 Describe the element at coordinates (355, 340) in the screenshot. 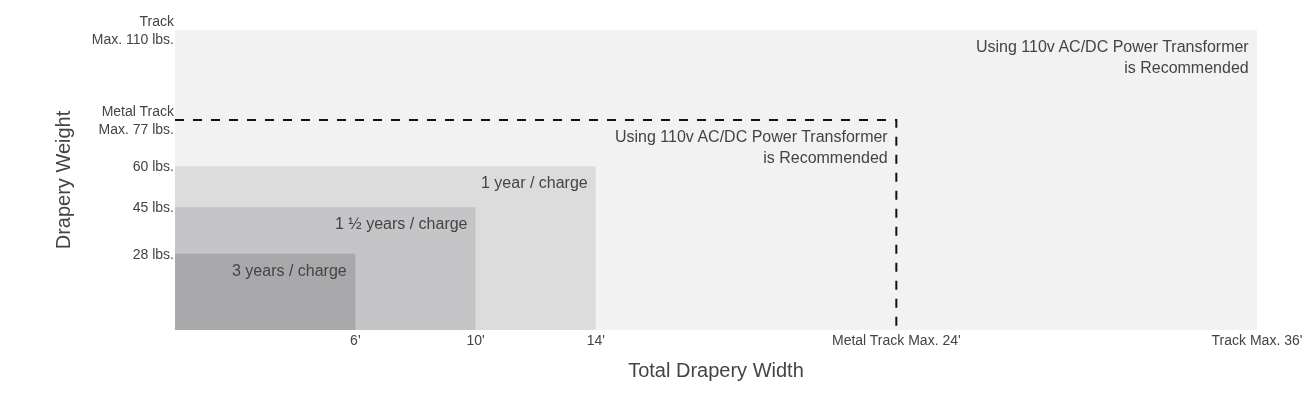

I see `x-tick-label: 6'` at that location.